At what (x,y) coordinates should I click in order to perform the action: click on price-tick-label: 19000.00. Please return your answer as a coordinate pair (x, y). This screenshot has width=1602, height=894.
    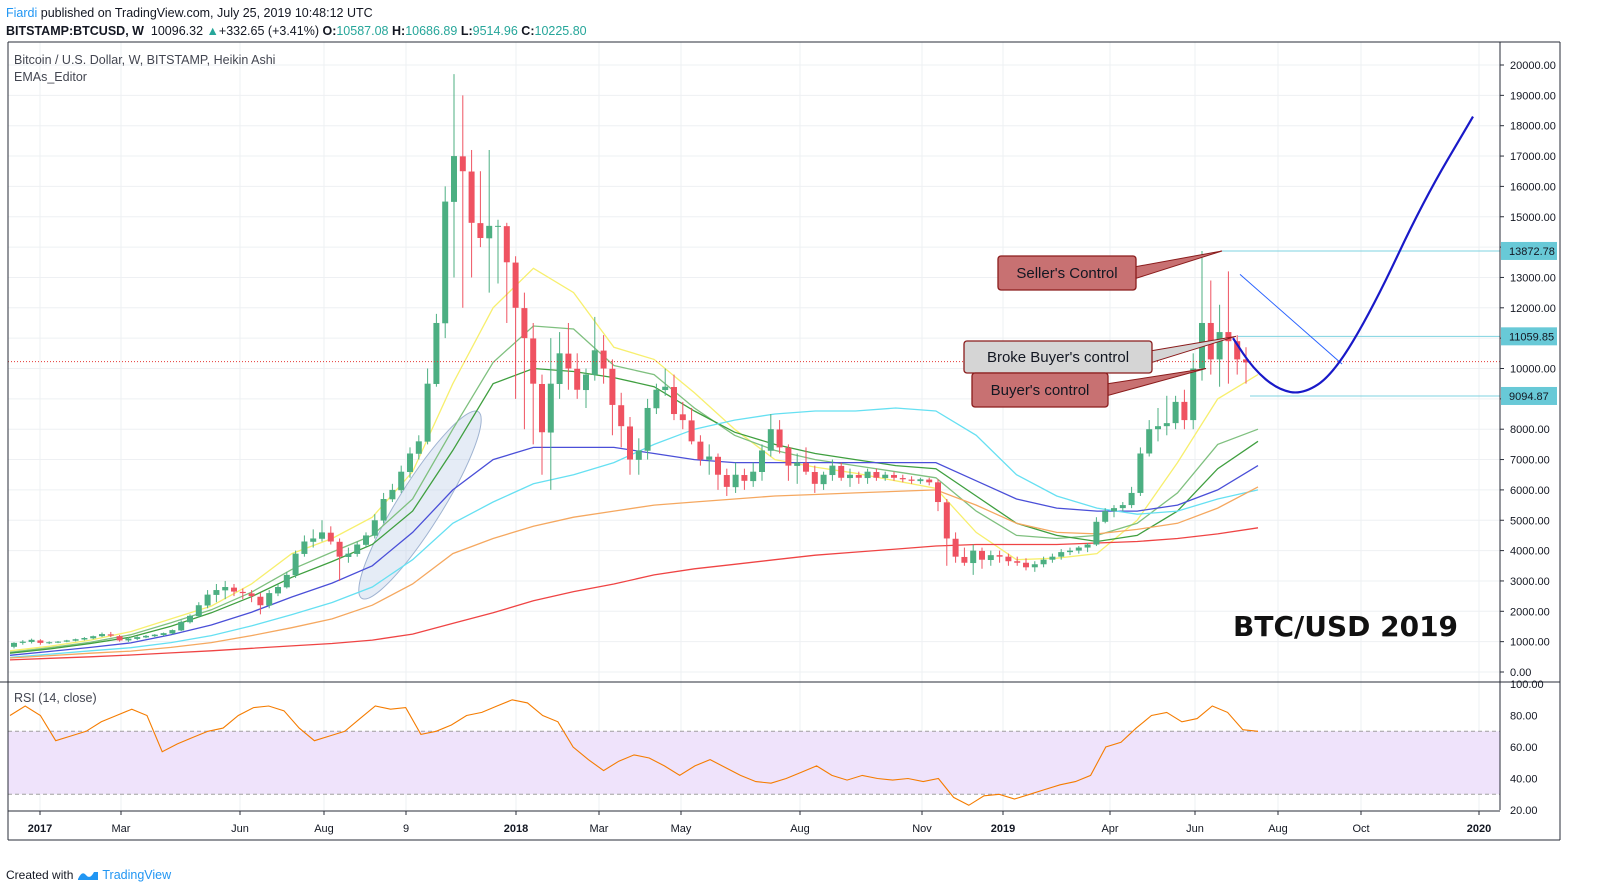
    Looking at the image, I should click on (1533, 96).